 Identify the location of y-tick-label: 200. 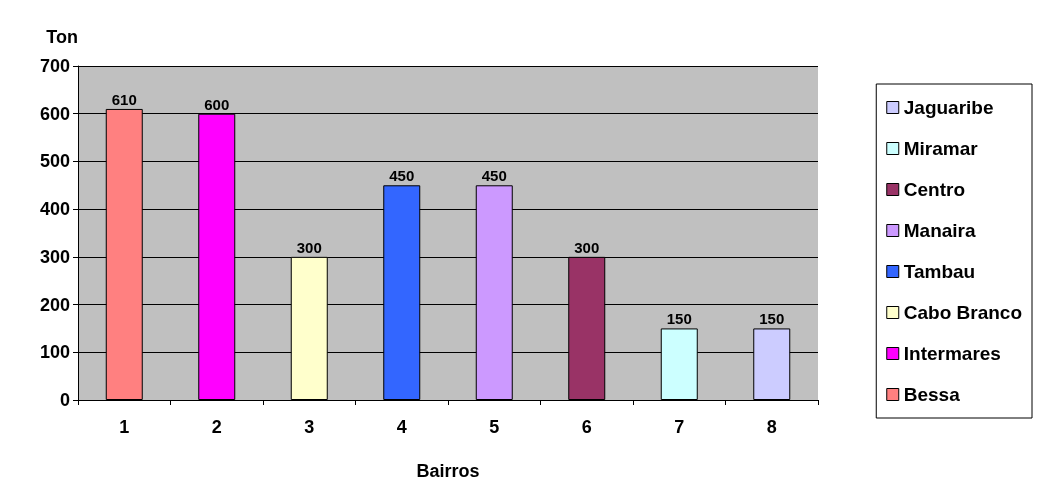
(54, 304).